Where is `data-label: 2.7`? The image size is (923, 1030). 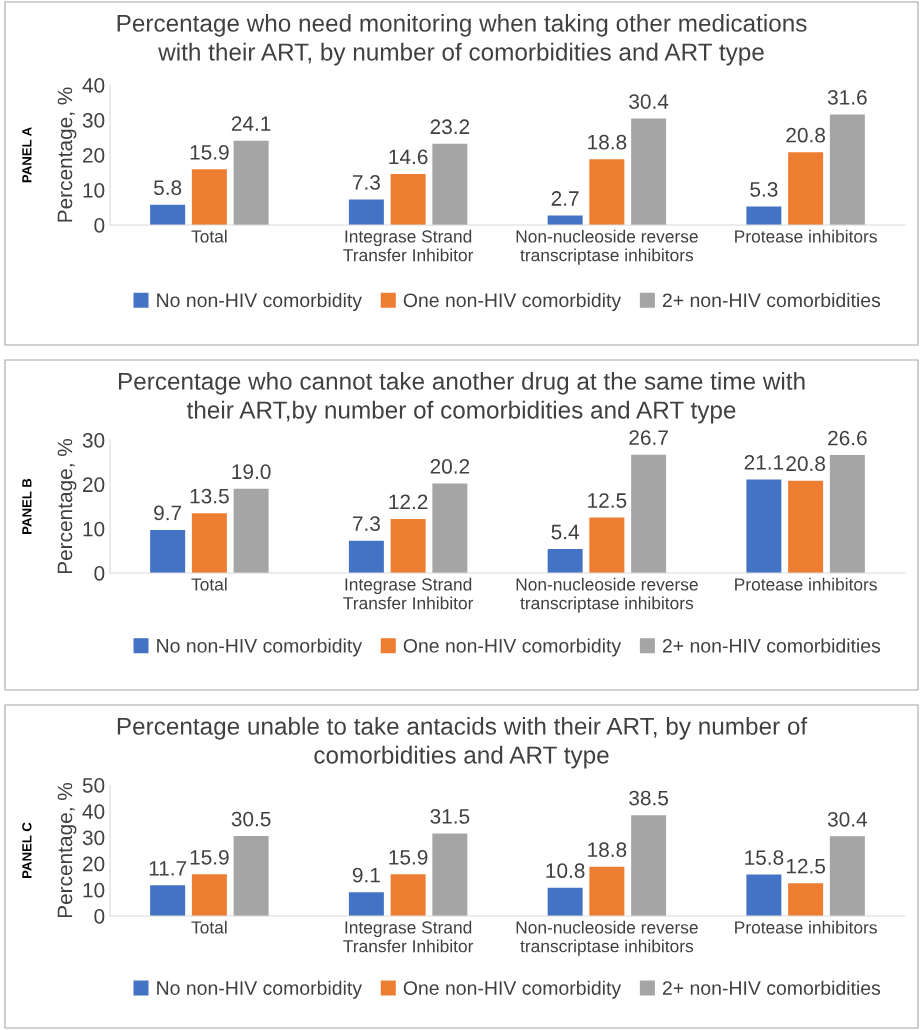
data-label: 2.7 is located at coordinates (565, 198).